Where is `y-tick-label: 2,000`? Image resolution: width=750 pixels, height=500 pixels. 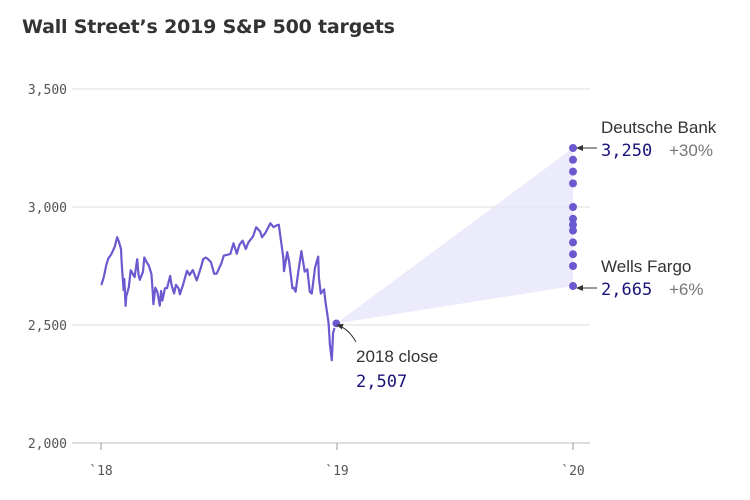 y-tick-label: 2,000 is located at coordinates (47, 444).